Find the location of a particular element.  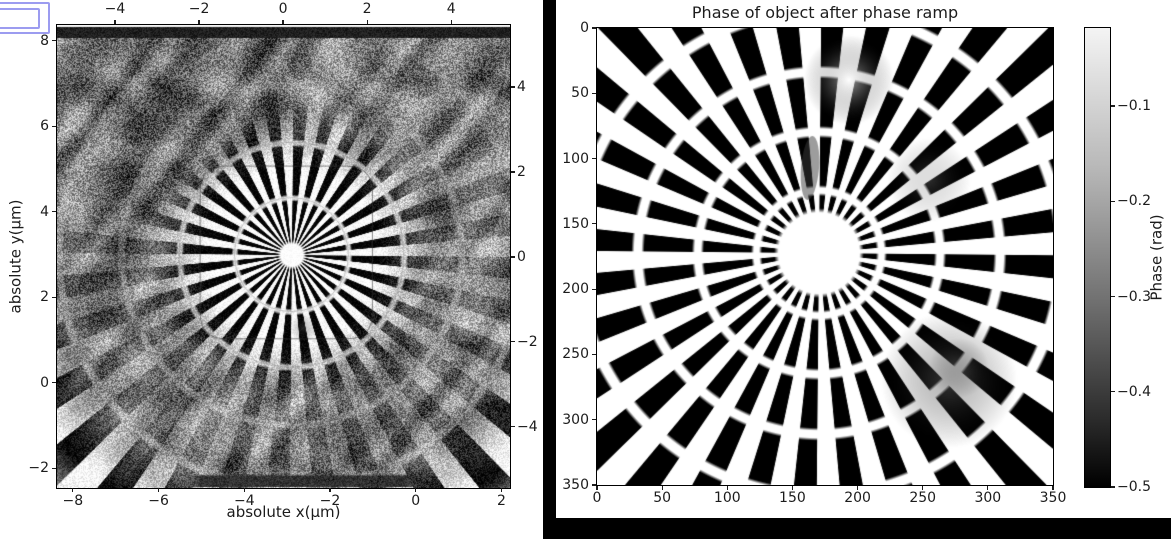

left-plot-y-tick-label: 0 is located at coordinates (44, 382).